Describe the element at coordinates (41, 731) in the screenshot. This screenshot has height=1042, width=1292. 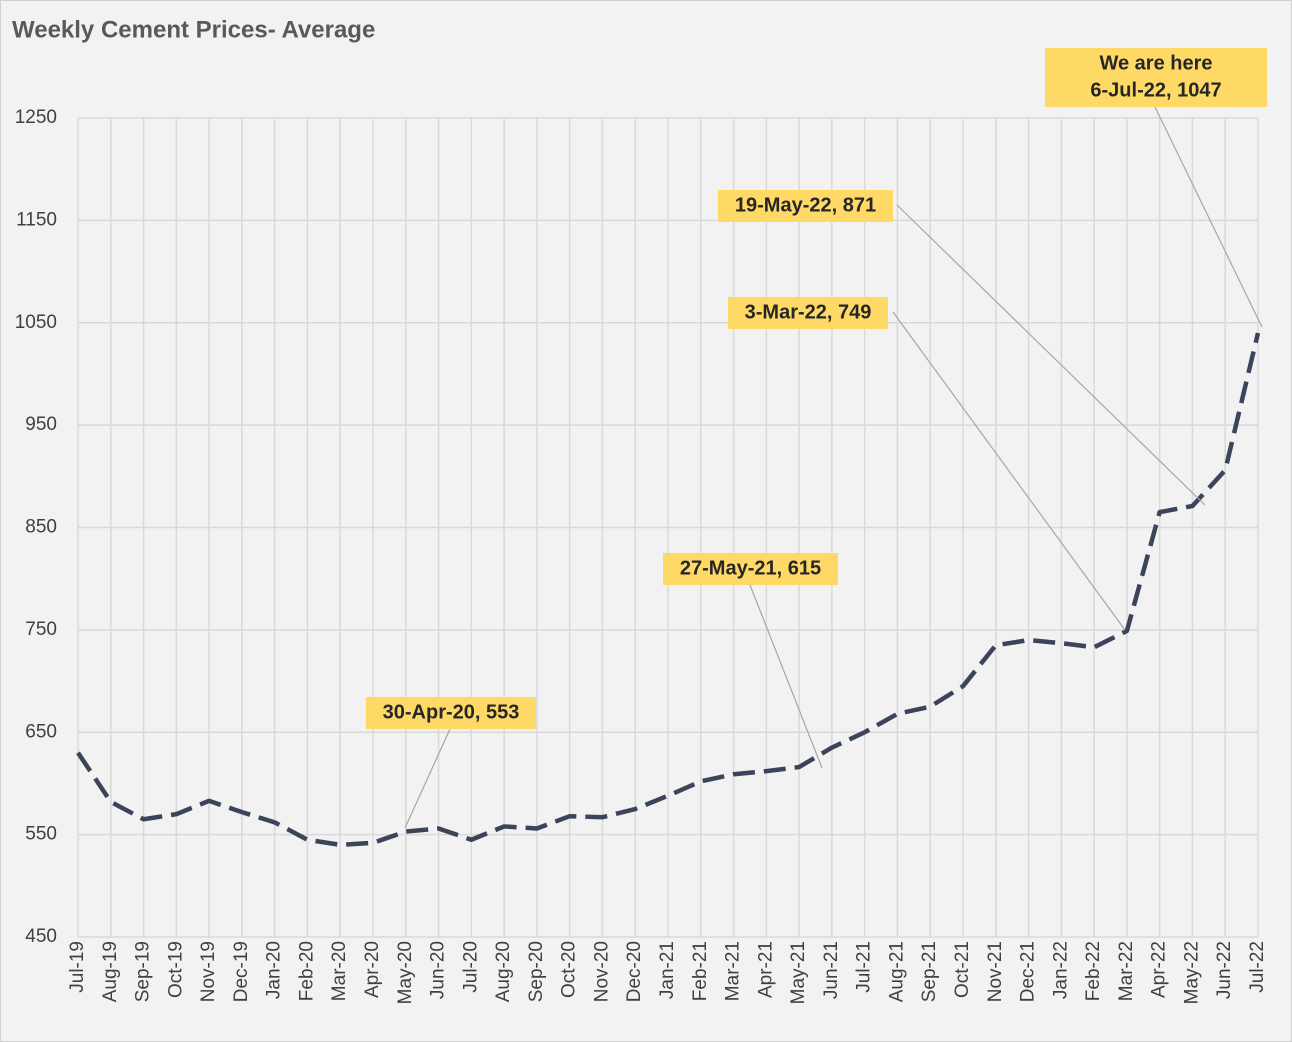
I see `y-tick-label: 650` at that location.